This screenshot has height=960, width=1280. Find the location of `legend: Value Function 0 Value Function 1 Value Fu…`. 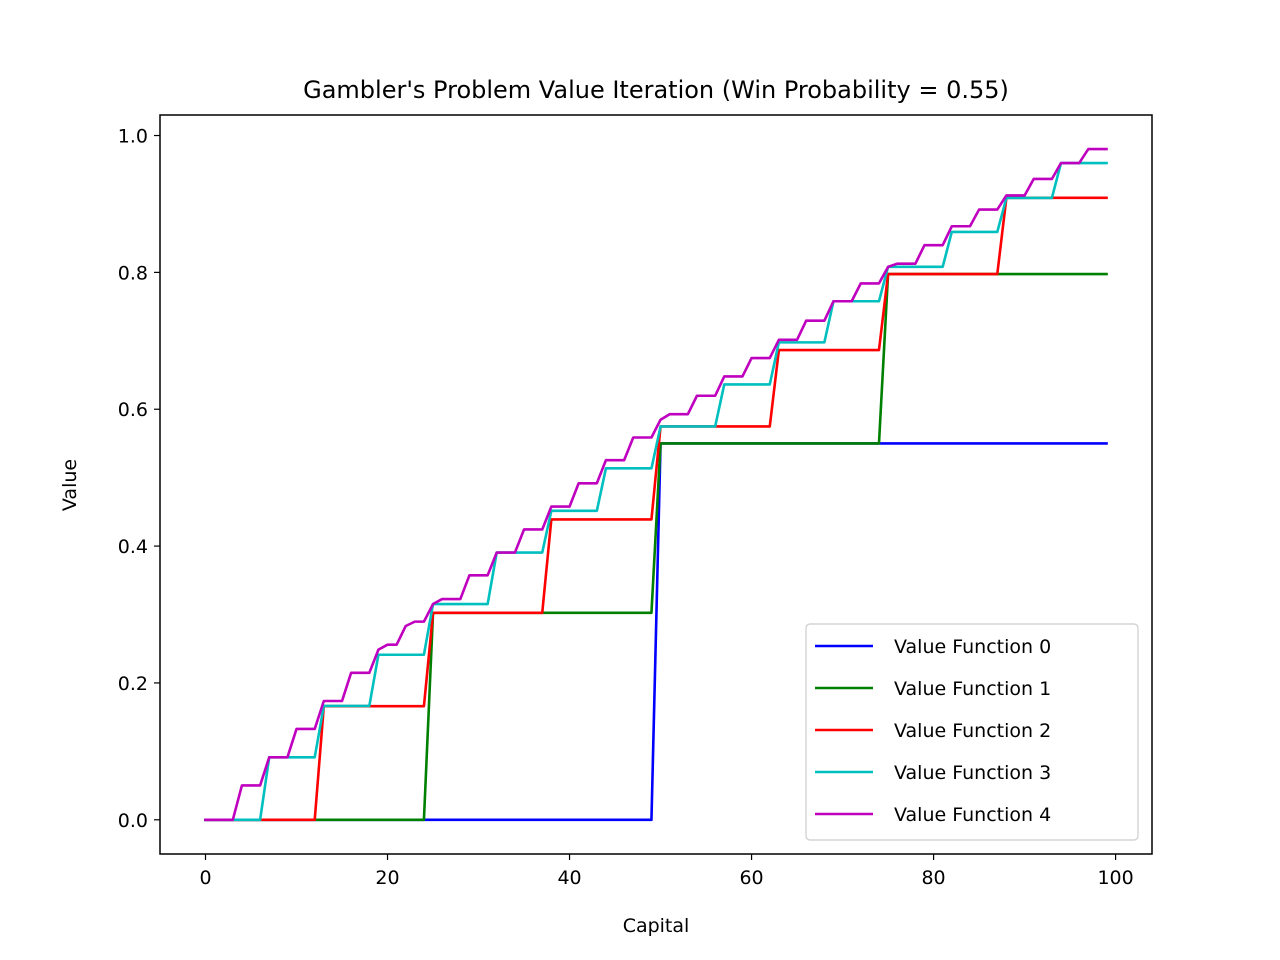

legend: Value Function 0 Value Function 1 Value Fu… is located at coordinates (972, 732).